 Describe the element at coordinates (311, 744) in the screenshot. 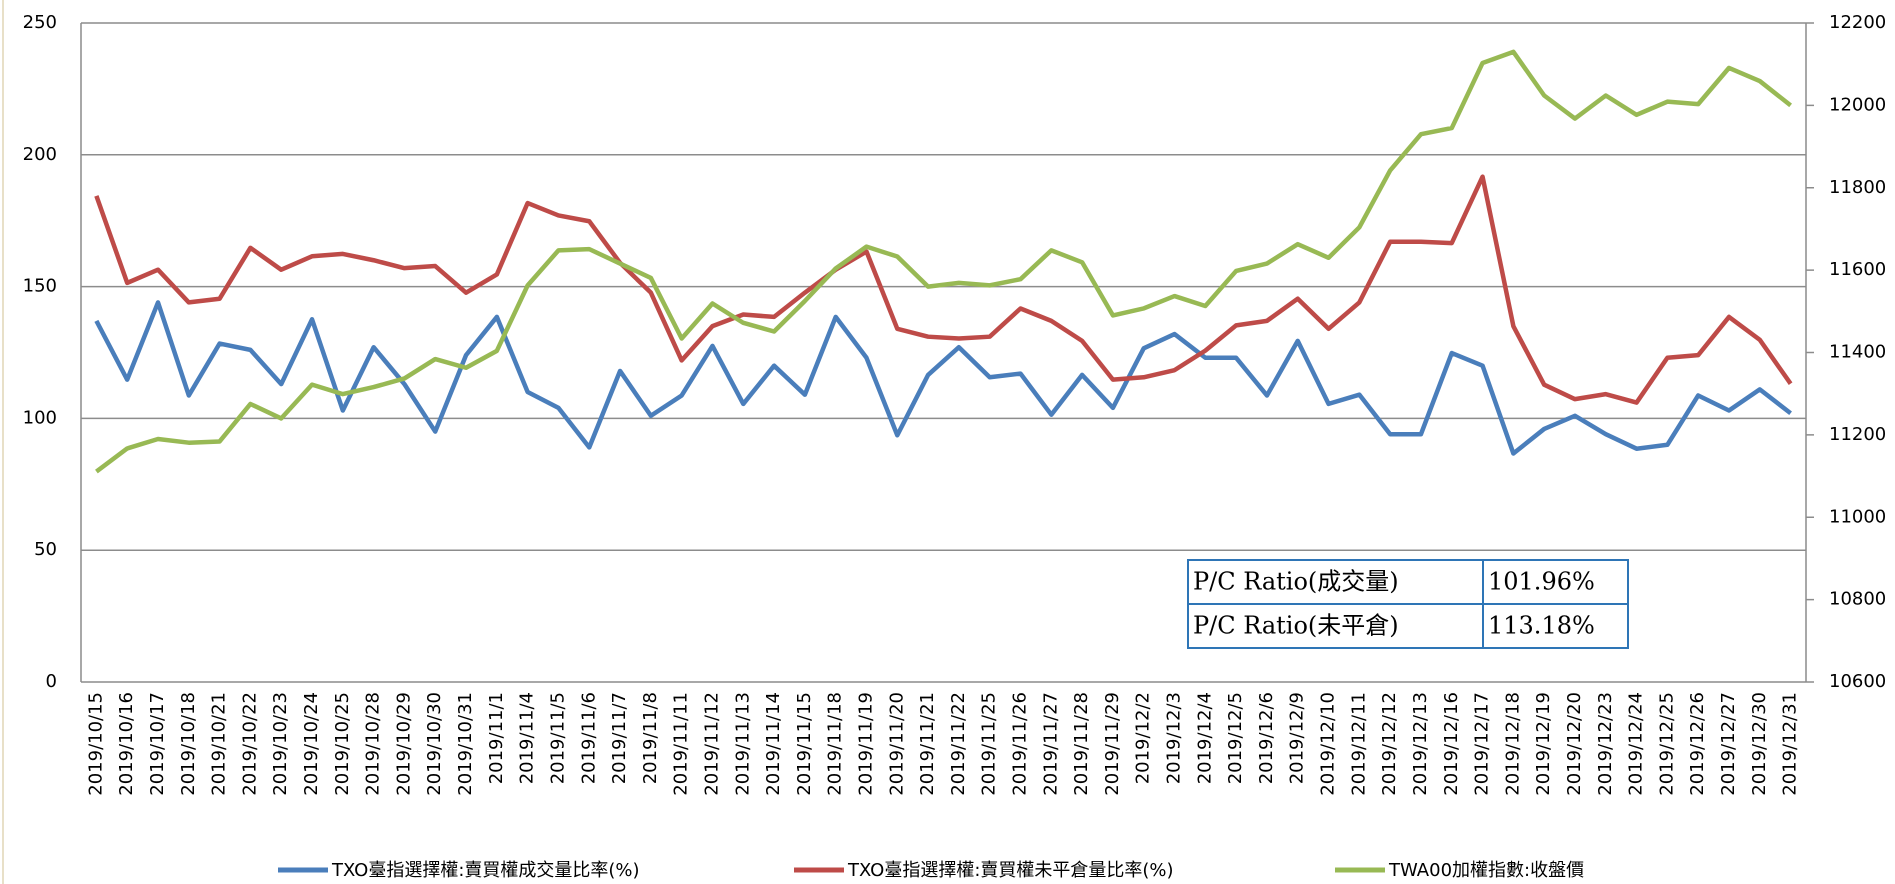

I see `x-tick-label: 2019/10/24` at that location.